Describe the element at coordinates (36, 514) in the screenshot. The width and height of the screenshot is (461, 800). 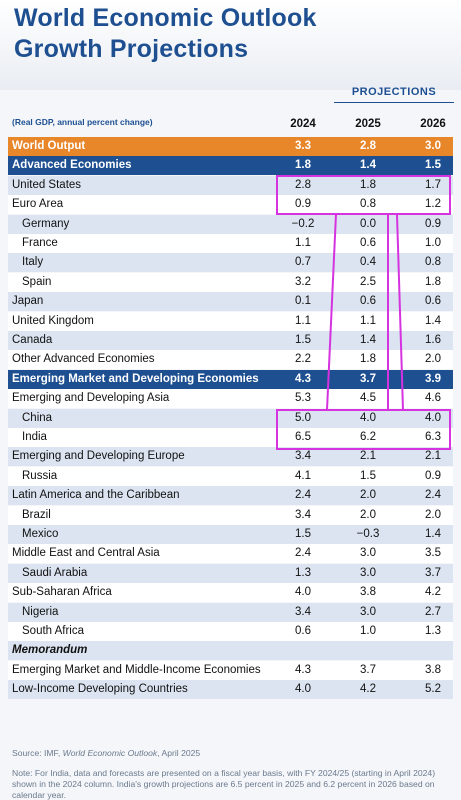
I see `row-label: Brazil` at that location.